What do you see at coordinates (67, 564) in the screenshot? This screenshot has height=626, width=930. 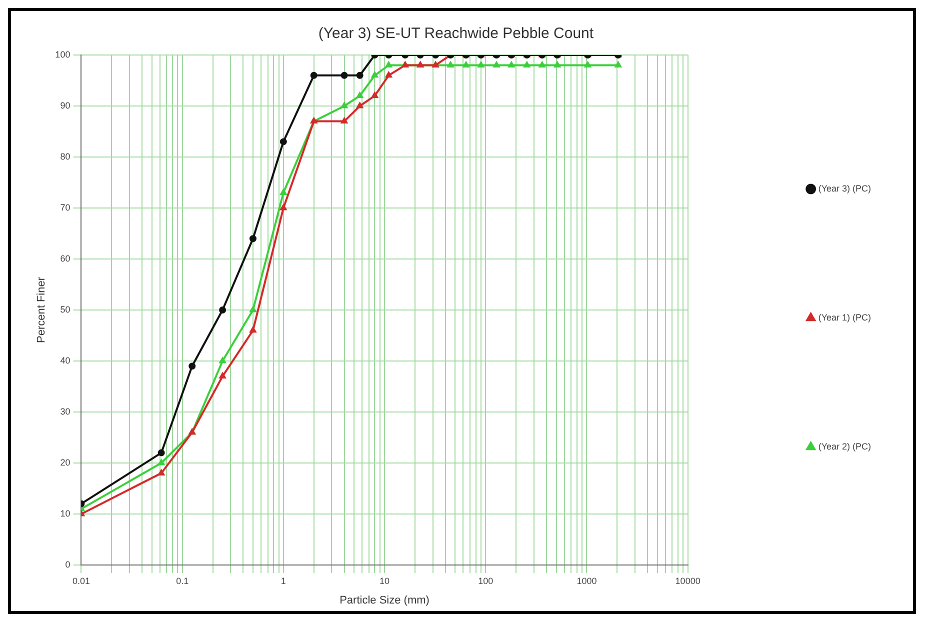 I see `y-tick-label: 0` at bounding box center [67, 564].